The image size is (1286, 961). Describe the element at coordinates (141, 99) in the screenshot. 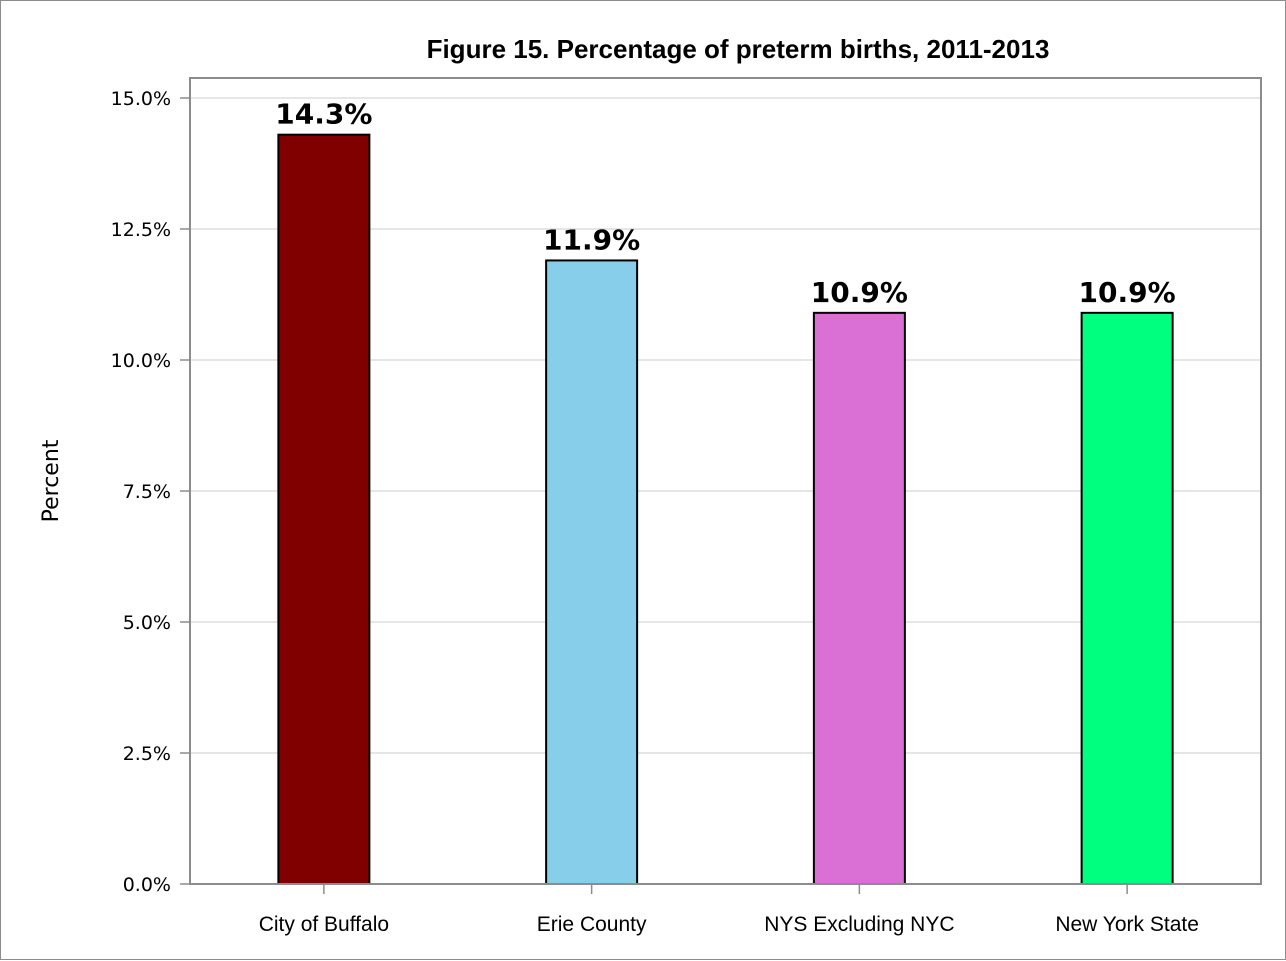

I see `y-tick-label: 15.0%` at that location.